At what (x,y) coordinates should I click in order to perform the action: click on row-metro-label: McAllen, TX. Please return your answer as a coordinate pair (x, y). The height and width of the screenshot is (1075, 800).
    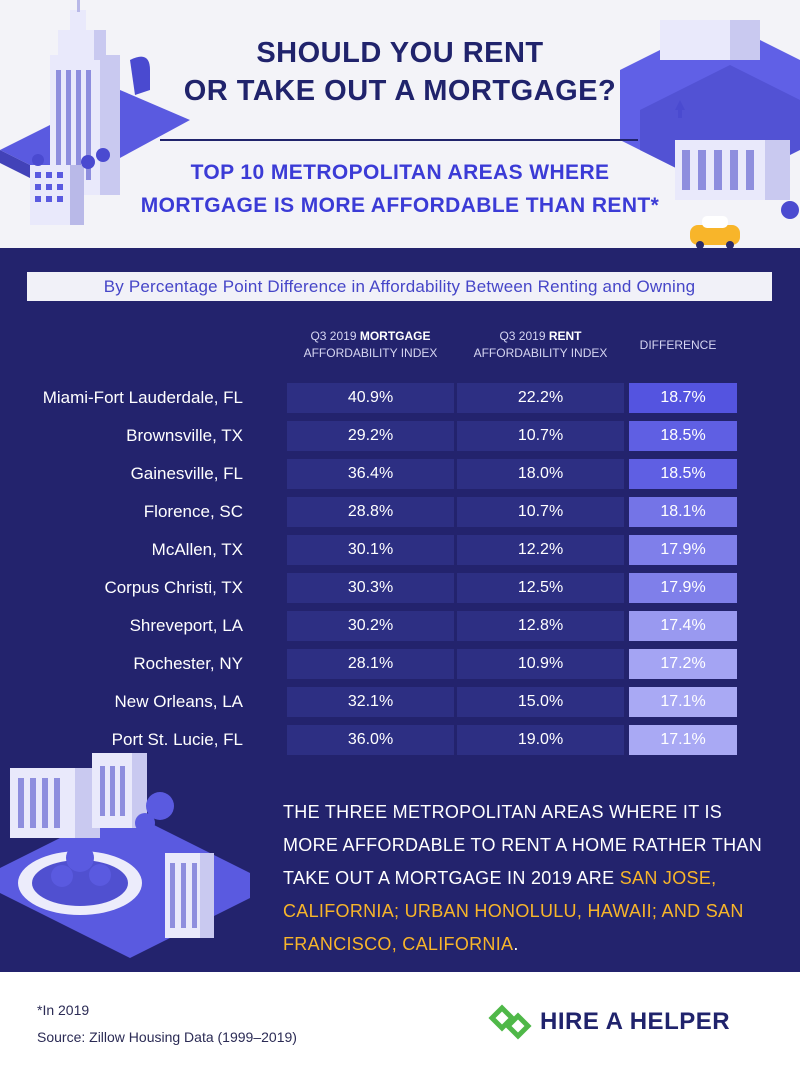
    Looking at the image, I should click on (197, 549).